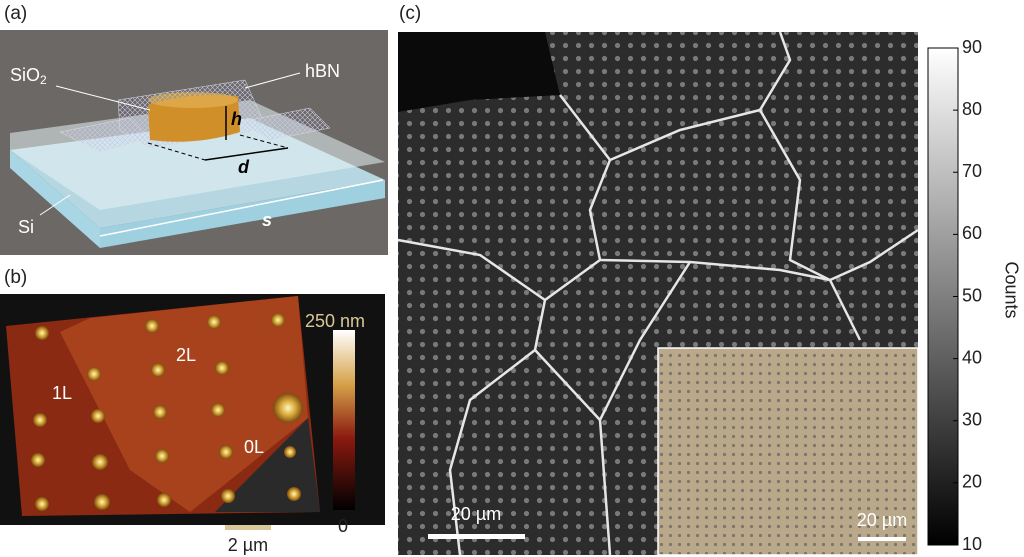 Image resolution: width=1024 pixels, height=557 pixels. I want to click on colorbar-tick-label: 20, so click(972, 482).